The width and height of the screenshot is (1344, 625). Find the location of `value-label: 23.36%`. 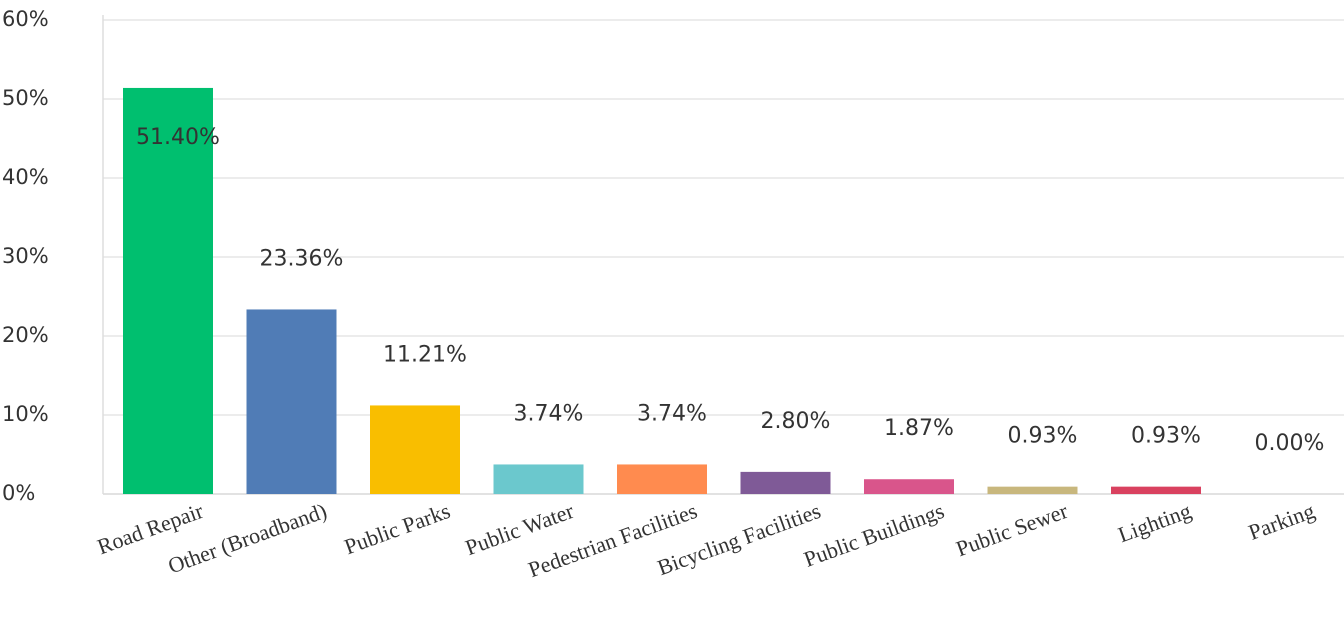

value-label: 23.36% is located at coordinates (302, 258).